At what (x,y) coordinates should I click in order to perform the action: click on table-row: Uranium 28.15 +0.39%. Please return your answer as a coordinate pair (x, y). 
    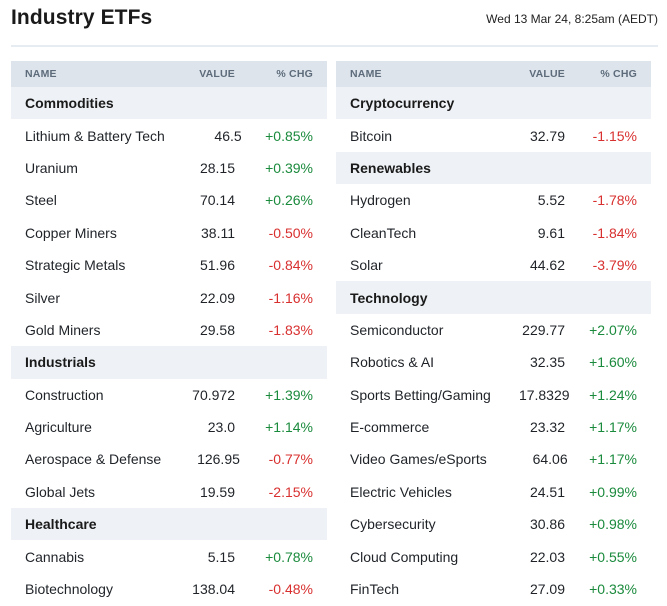
    Looking at the image, I should click on (169, 168).